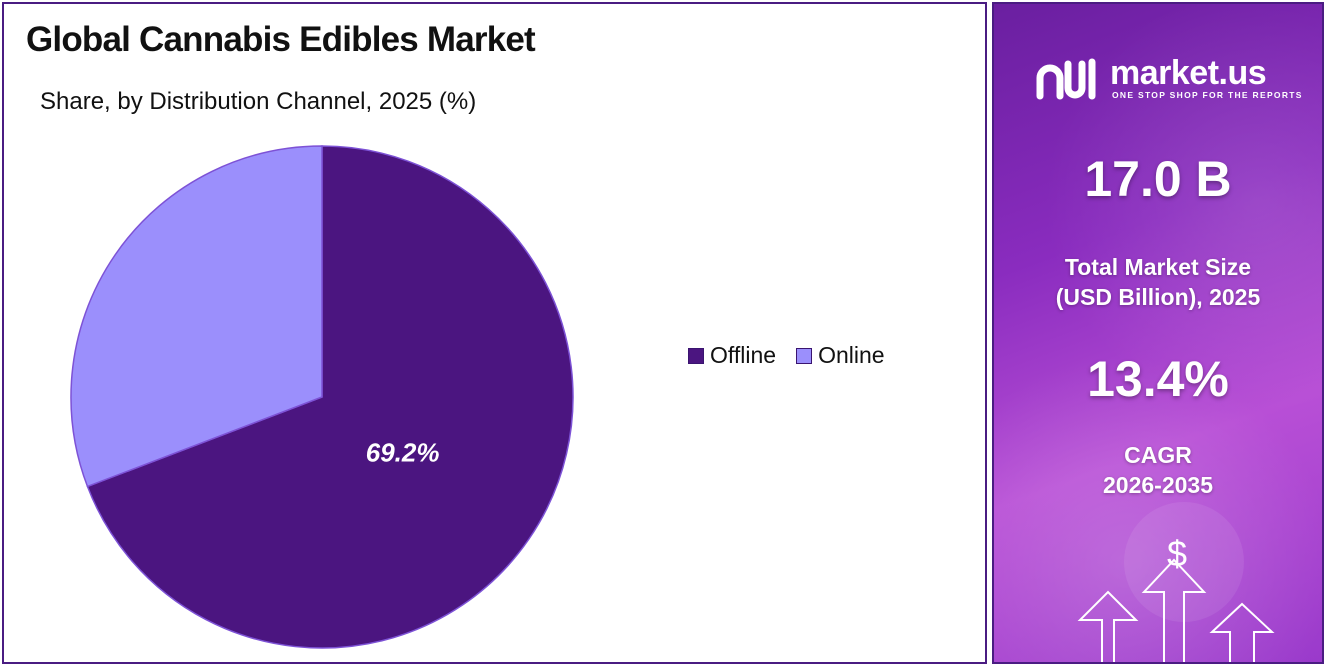  What do you see at coordinates (696, 355) in the screenshot?
I see `legend-swatch-offline` at bounding box center [696, 355].